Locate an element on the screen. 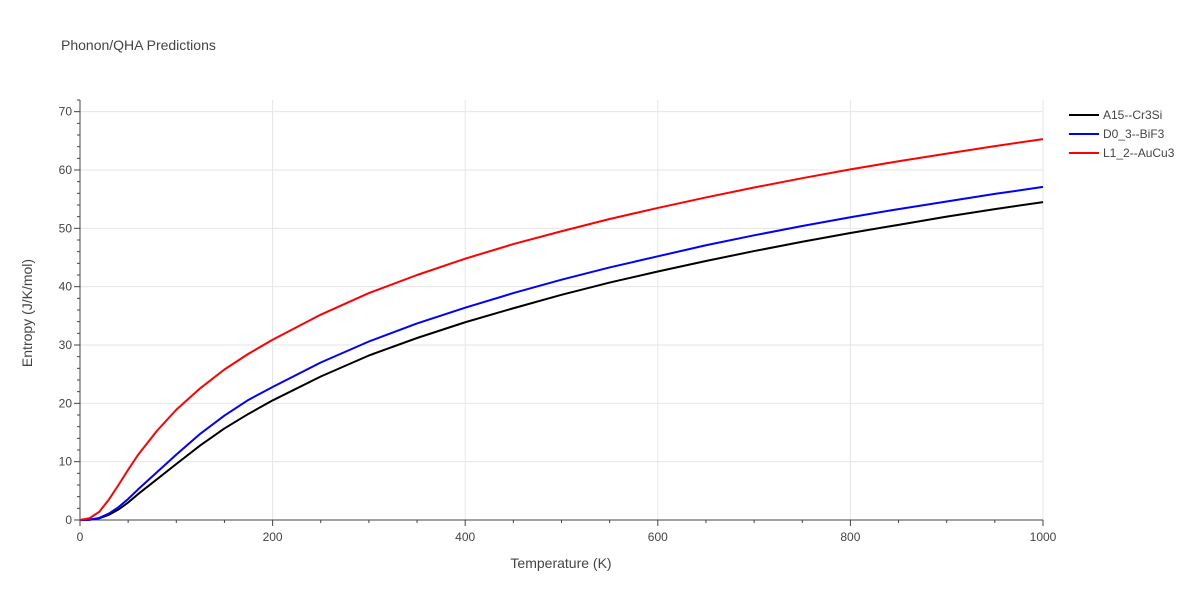 This screenshot has width=1200, height=605. x-tick-label: 1000 is located at coordinates (1043, 537).